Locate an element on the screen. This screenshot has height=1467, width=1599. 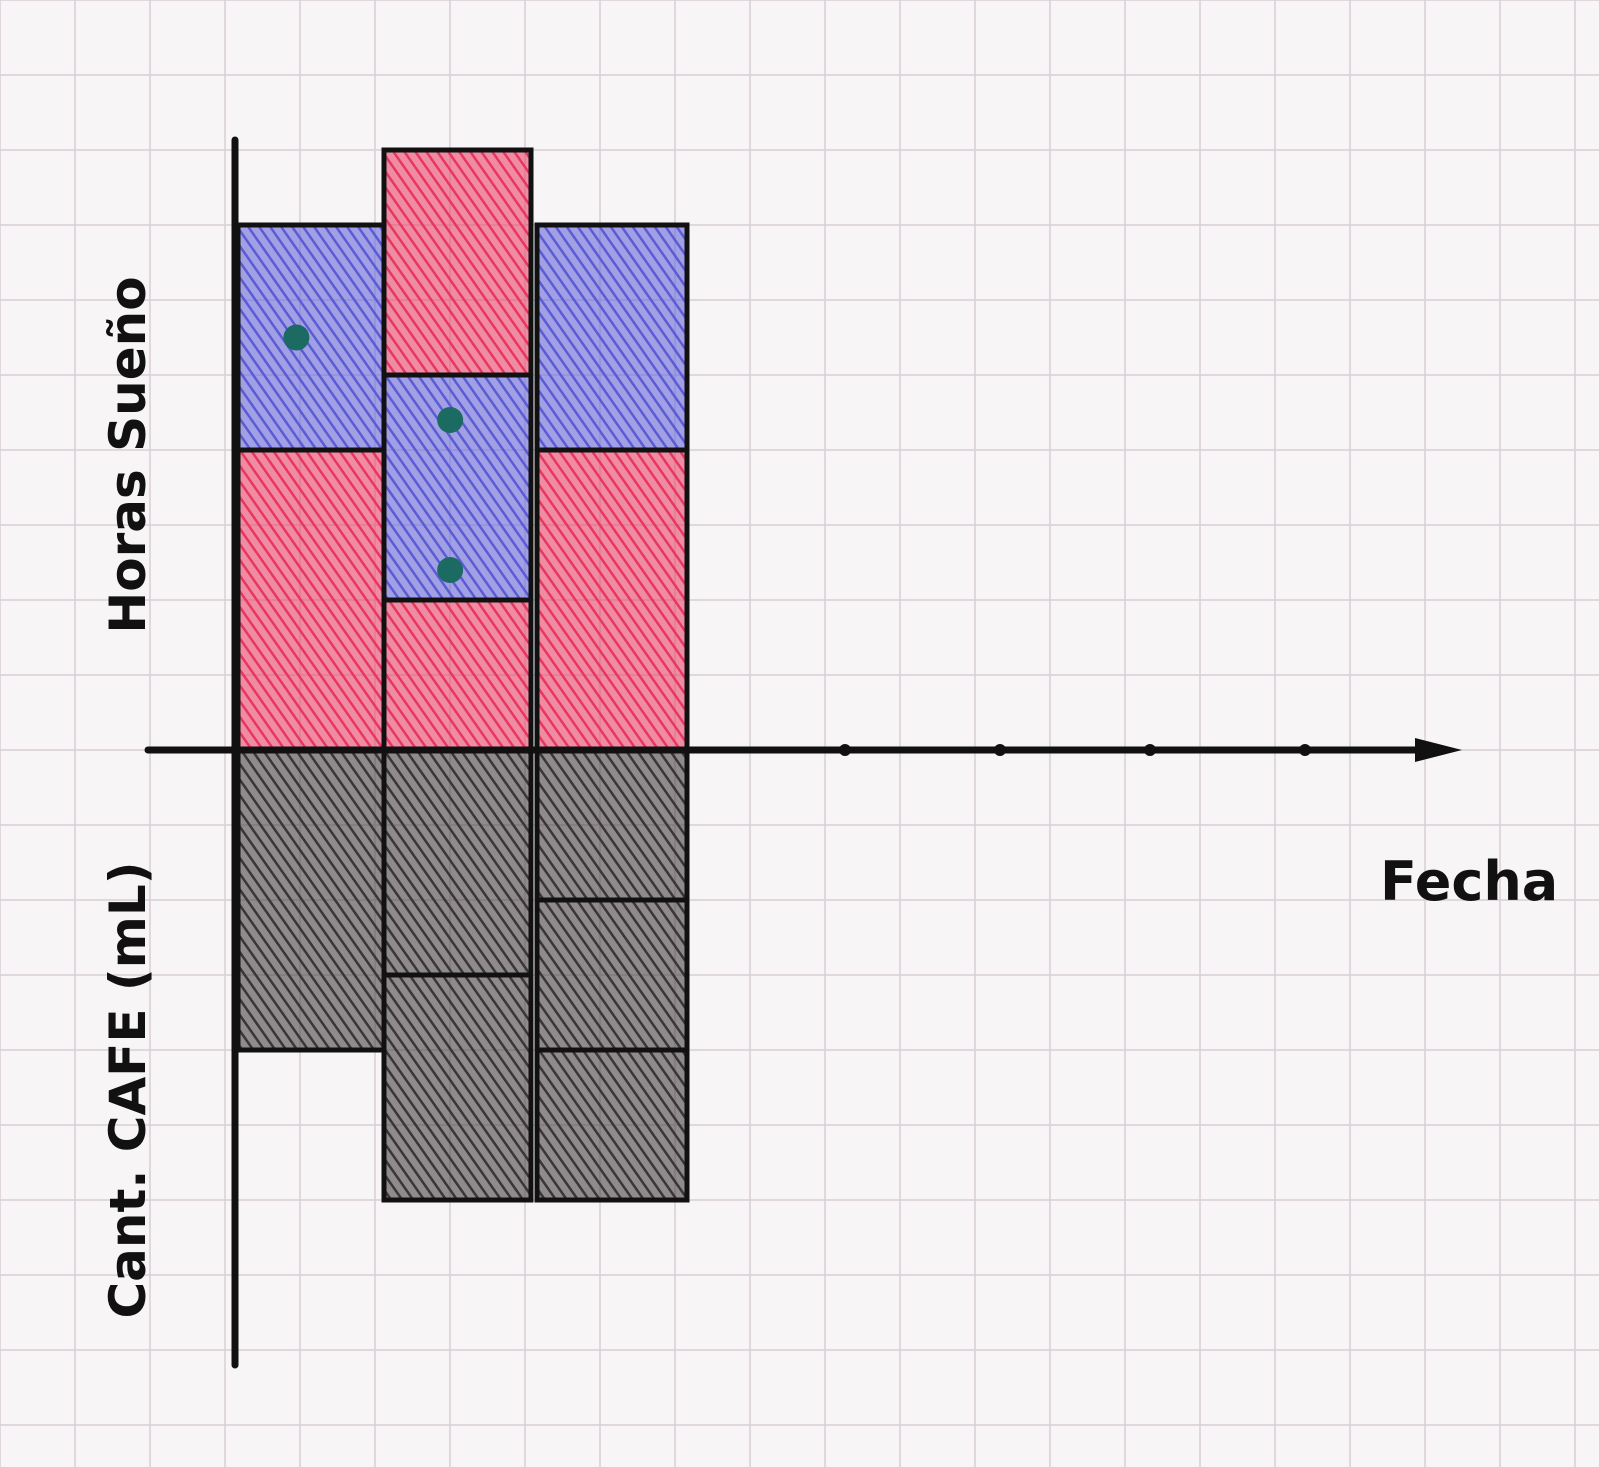
x-axis-arrow-icon is located at coordinates (1438, 750).